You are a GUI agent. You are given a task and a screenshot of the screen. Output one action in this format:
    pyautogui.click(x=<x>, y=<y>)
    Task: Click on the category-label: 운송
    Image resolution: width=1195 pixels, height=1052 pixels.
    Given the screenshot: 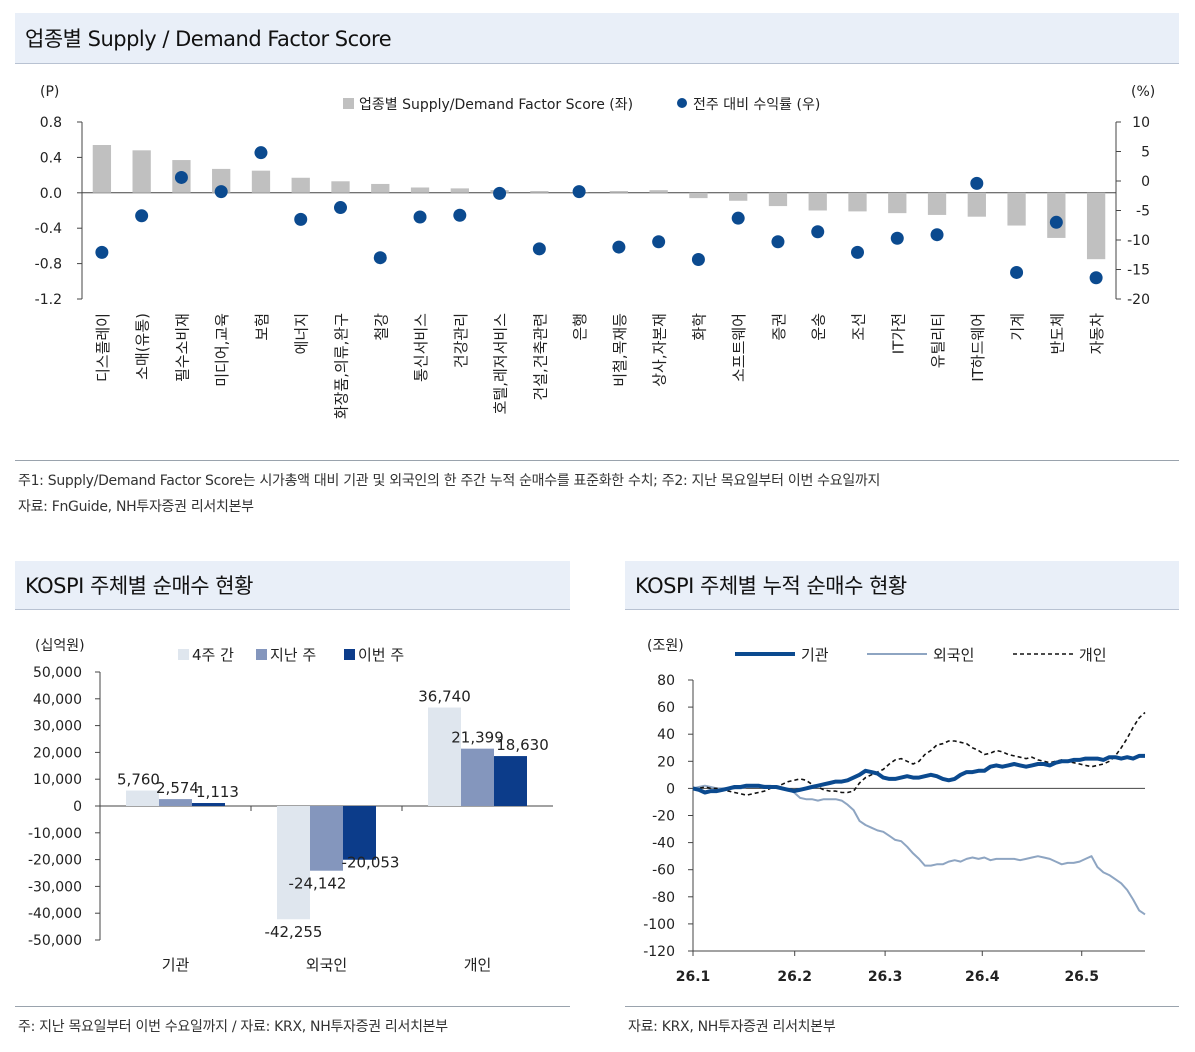 What is the action you would take?
    pyautogui.click(x=819, y=327)
    